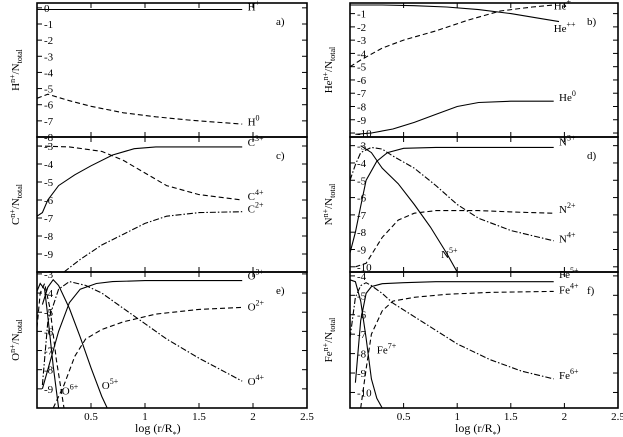  What do you see at coordinates (16, 339) in the screenshot?
I see `y-axis-label: On+/Ntotal` at bounding box center [16, 339].